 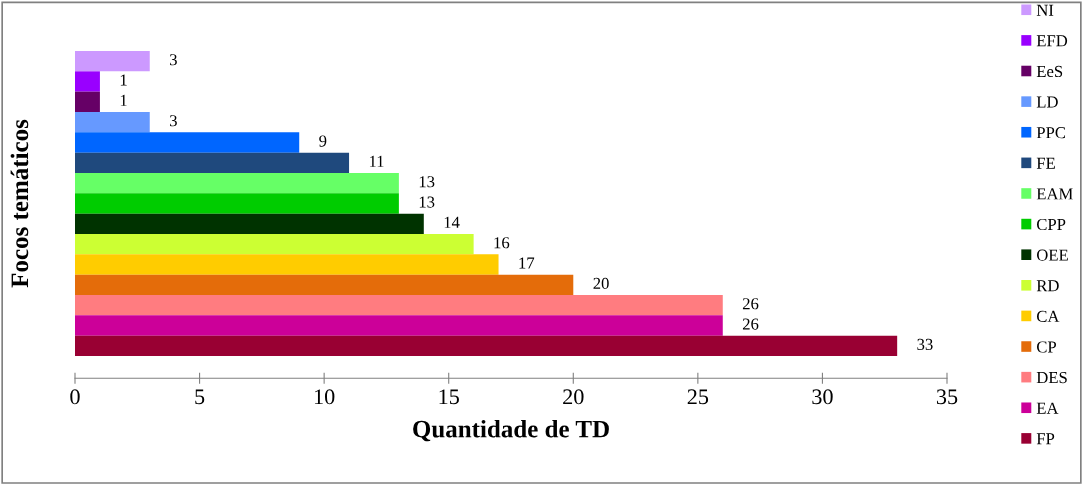 What do you see at coordinates (947, 397) in the screenshot?
I see `x-tick-label: 35` at bounding box center [947, 397].